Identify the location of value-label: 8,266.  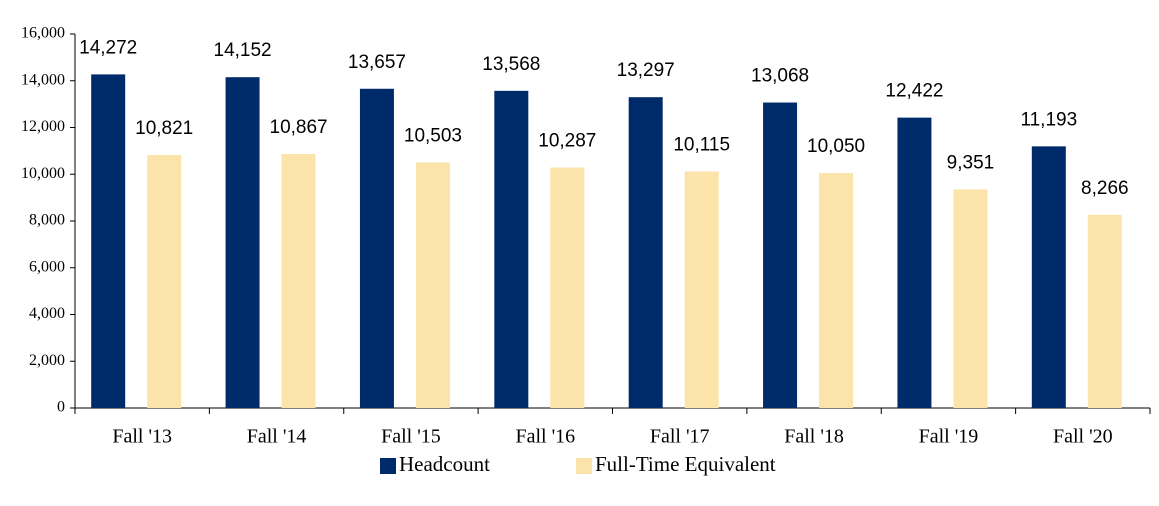
(1105, 188).